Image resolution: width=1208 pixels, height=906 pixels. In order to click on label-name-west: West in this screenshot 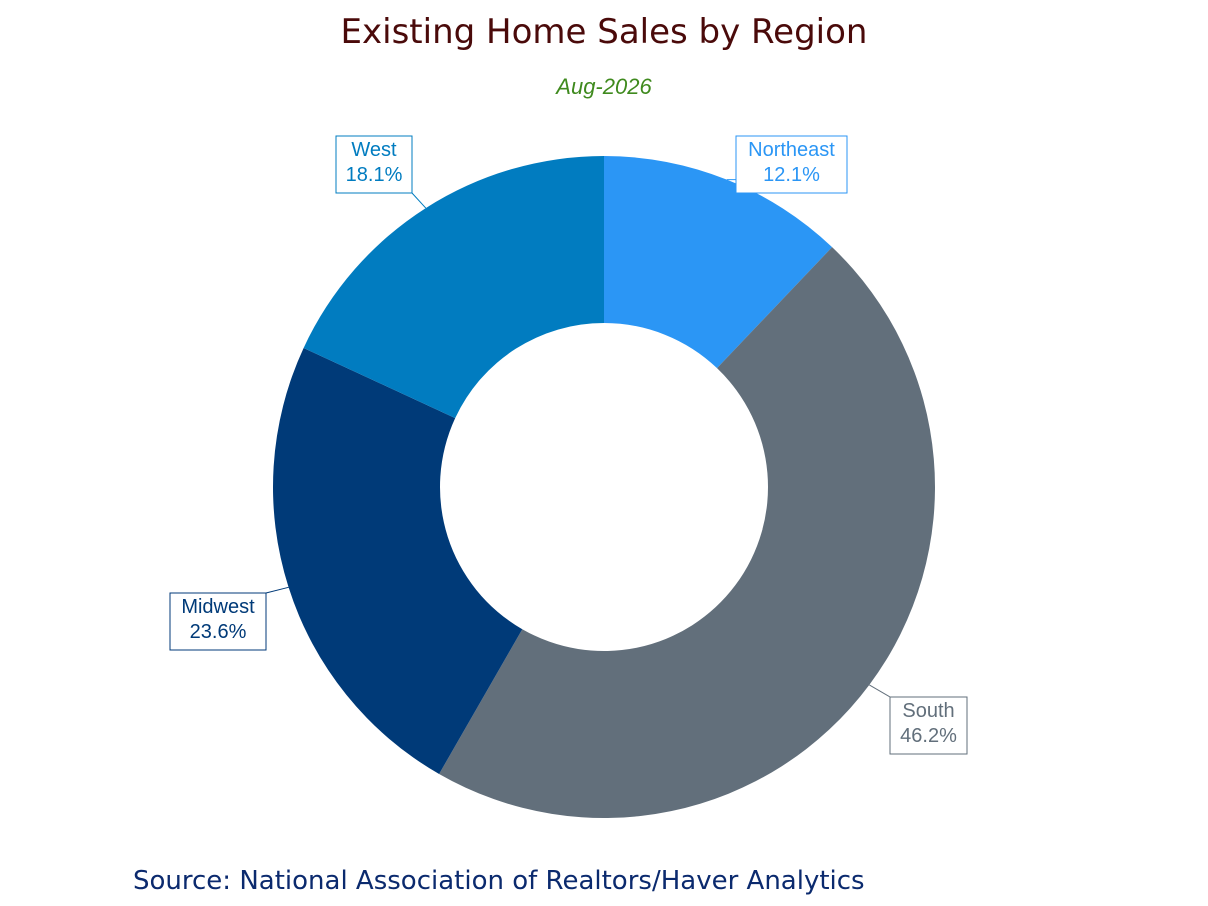, I will do `click(374, 150)`.